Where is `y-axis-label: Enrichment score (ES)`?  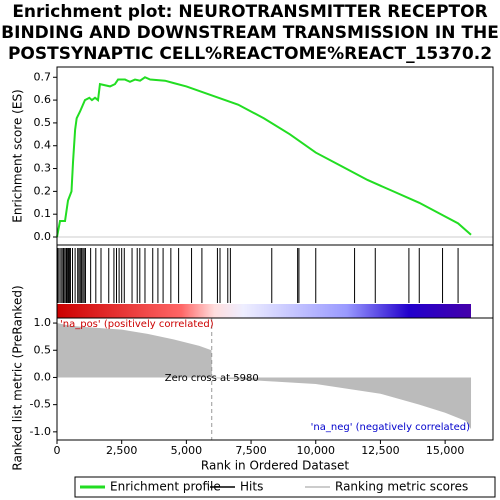 y-axis-label: Enrichment score (ES) is located at coordinates (18, 155).